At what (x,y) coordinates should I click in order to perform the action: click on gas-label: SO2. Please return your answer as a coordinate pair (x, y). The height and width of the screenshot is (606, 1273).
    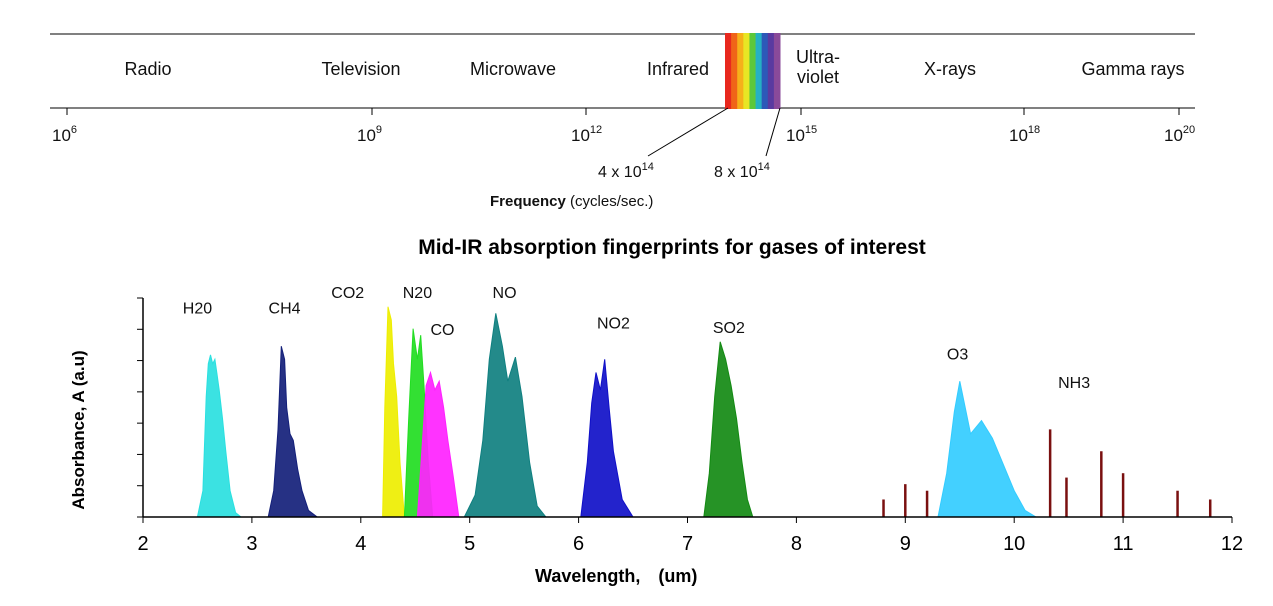
    Looking at the image, I should click on (729, 328).